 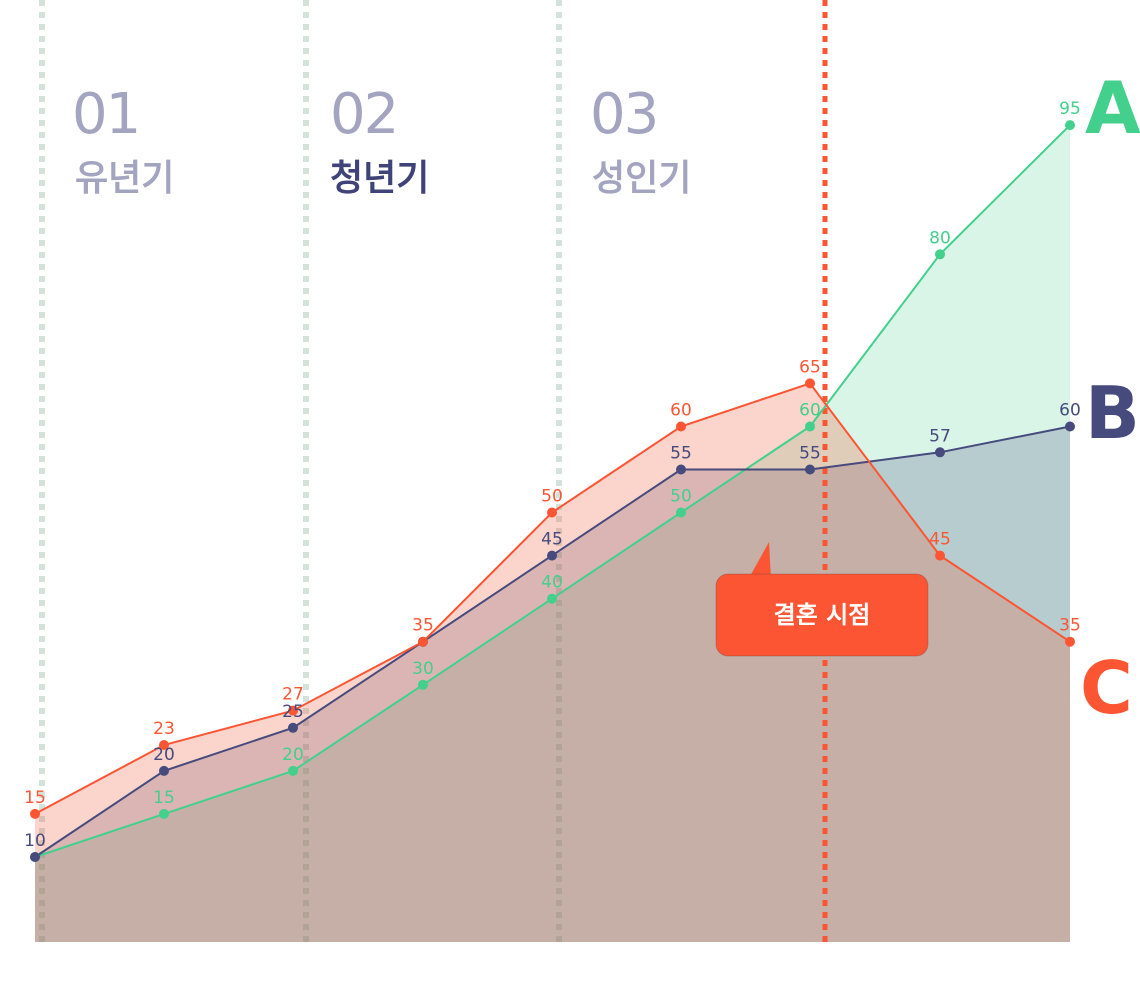 What do you see at coordinates (641, 178) in the screenshot?
I see `phase-name-3: 성인기` at bounding box center [641, 178].